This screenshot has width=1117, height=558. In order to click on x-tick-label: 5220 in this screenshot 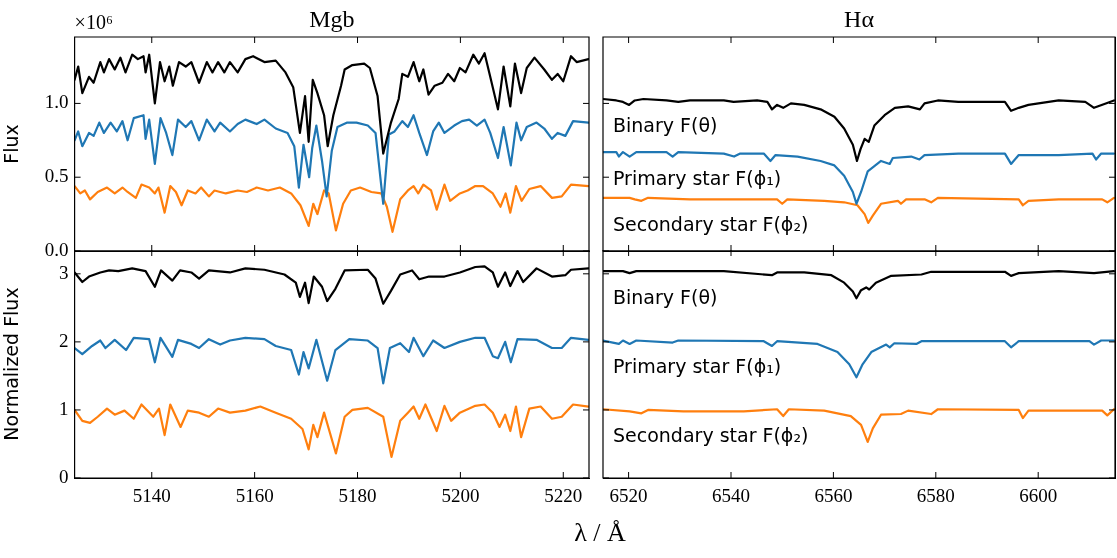, I will do `click(563, 496)`.